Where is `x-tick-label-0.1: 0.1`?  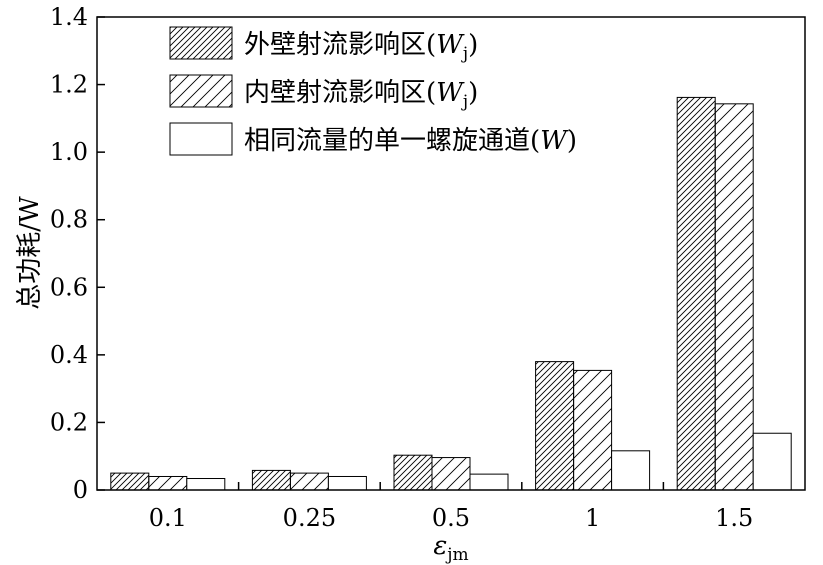
x-tick-label-0.1: 0.1 is located at coordinates (168, 518).